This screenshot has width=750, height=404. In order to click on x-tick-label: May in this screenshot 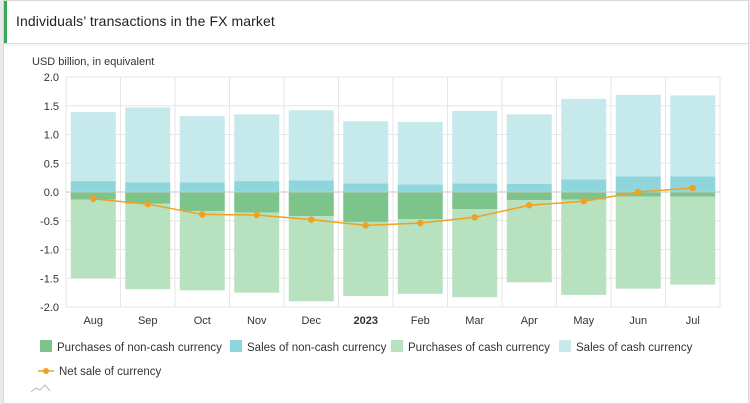, I will do `click(583, 321)`.